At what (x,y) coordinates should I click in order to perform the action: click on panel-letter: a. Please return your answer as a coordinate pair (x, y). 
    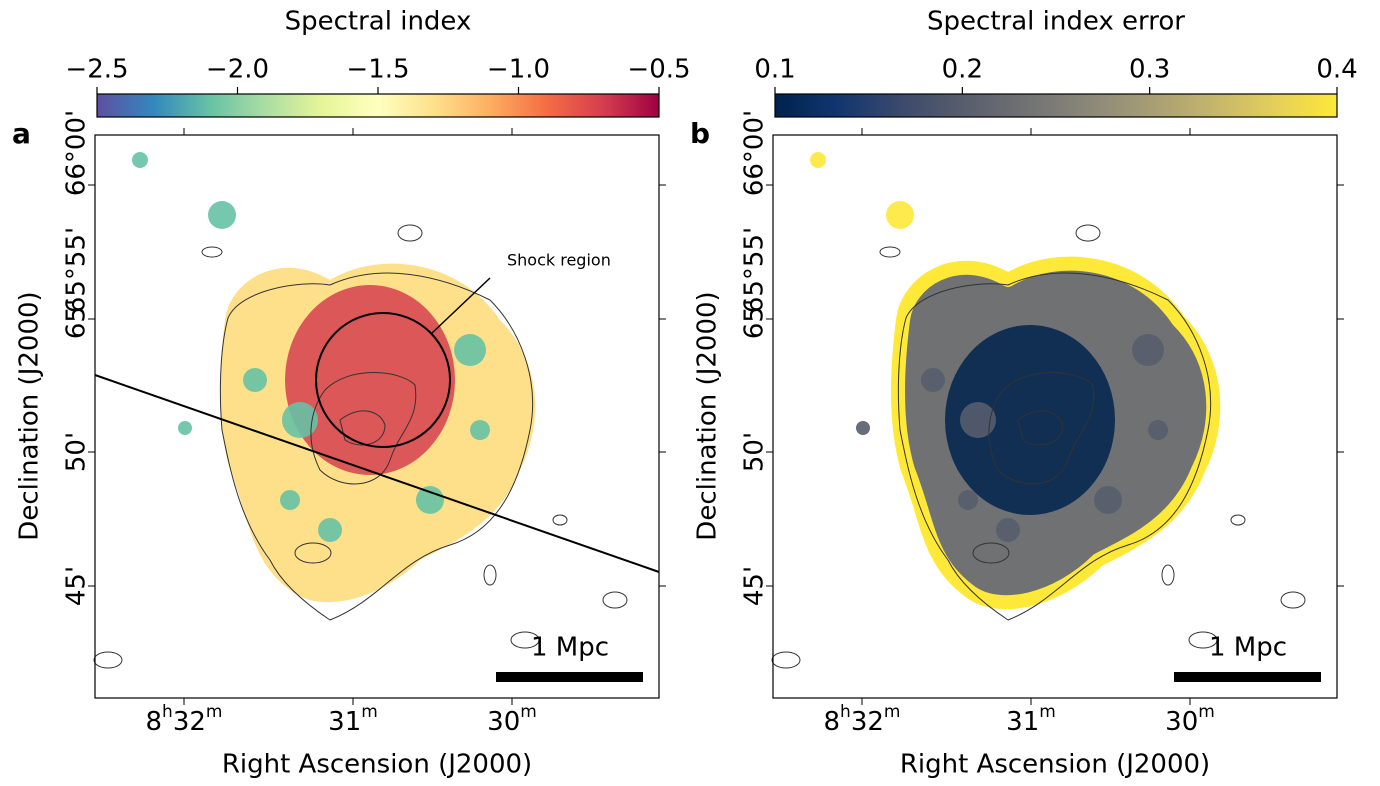
    Looking at the image, I should click on (21, 133).